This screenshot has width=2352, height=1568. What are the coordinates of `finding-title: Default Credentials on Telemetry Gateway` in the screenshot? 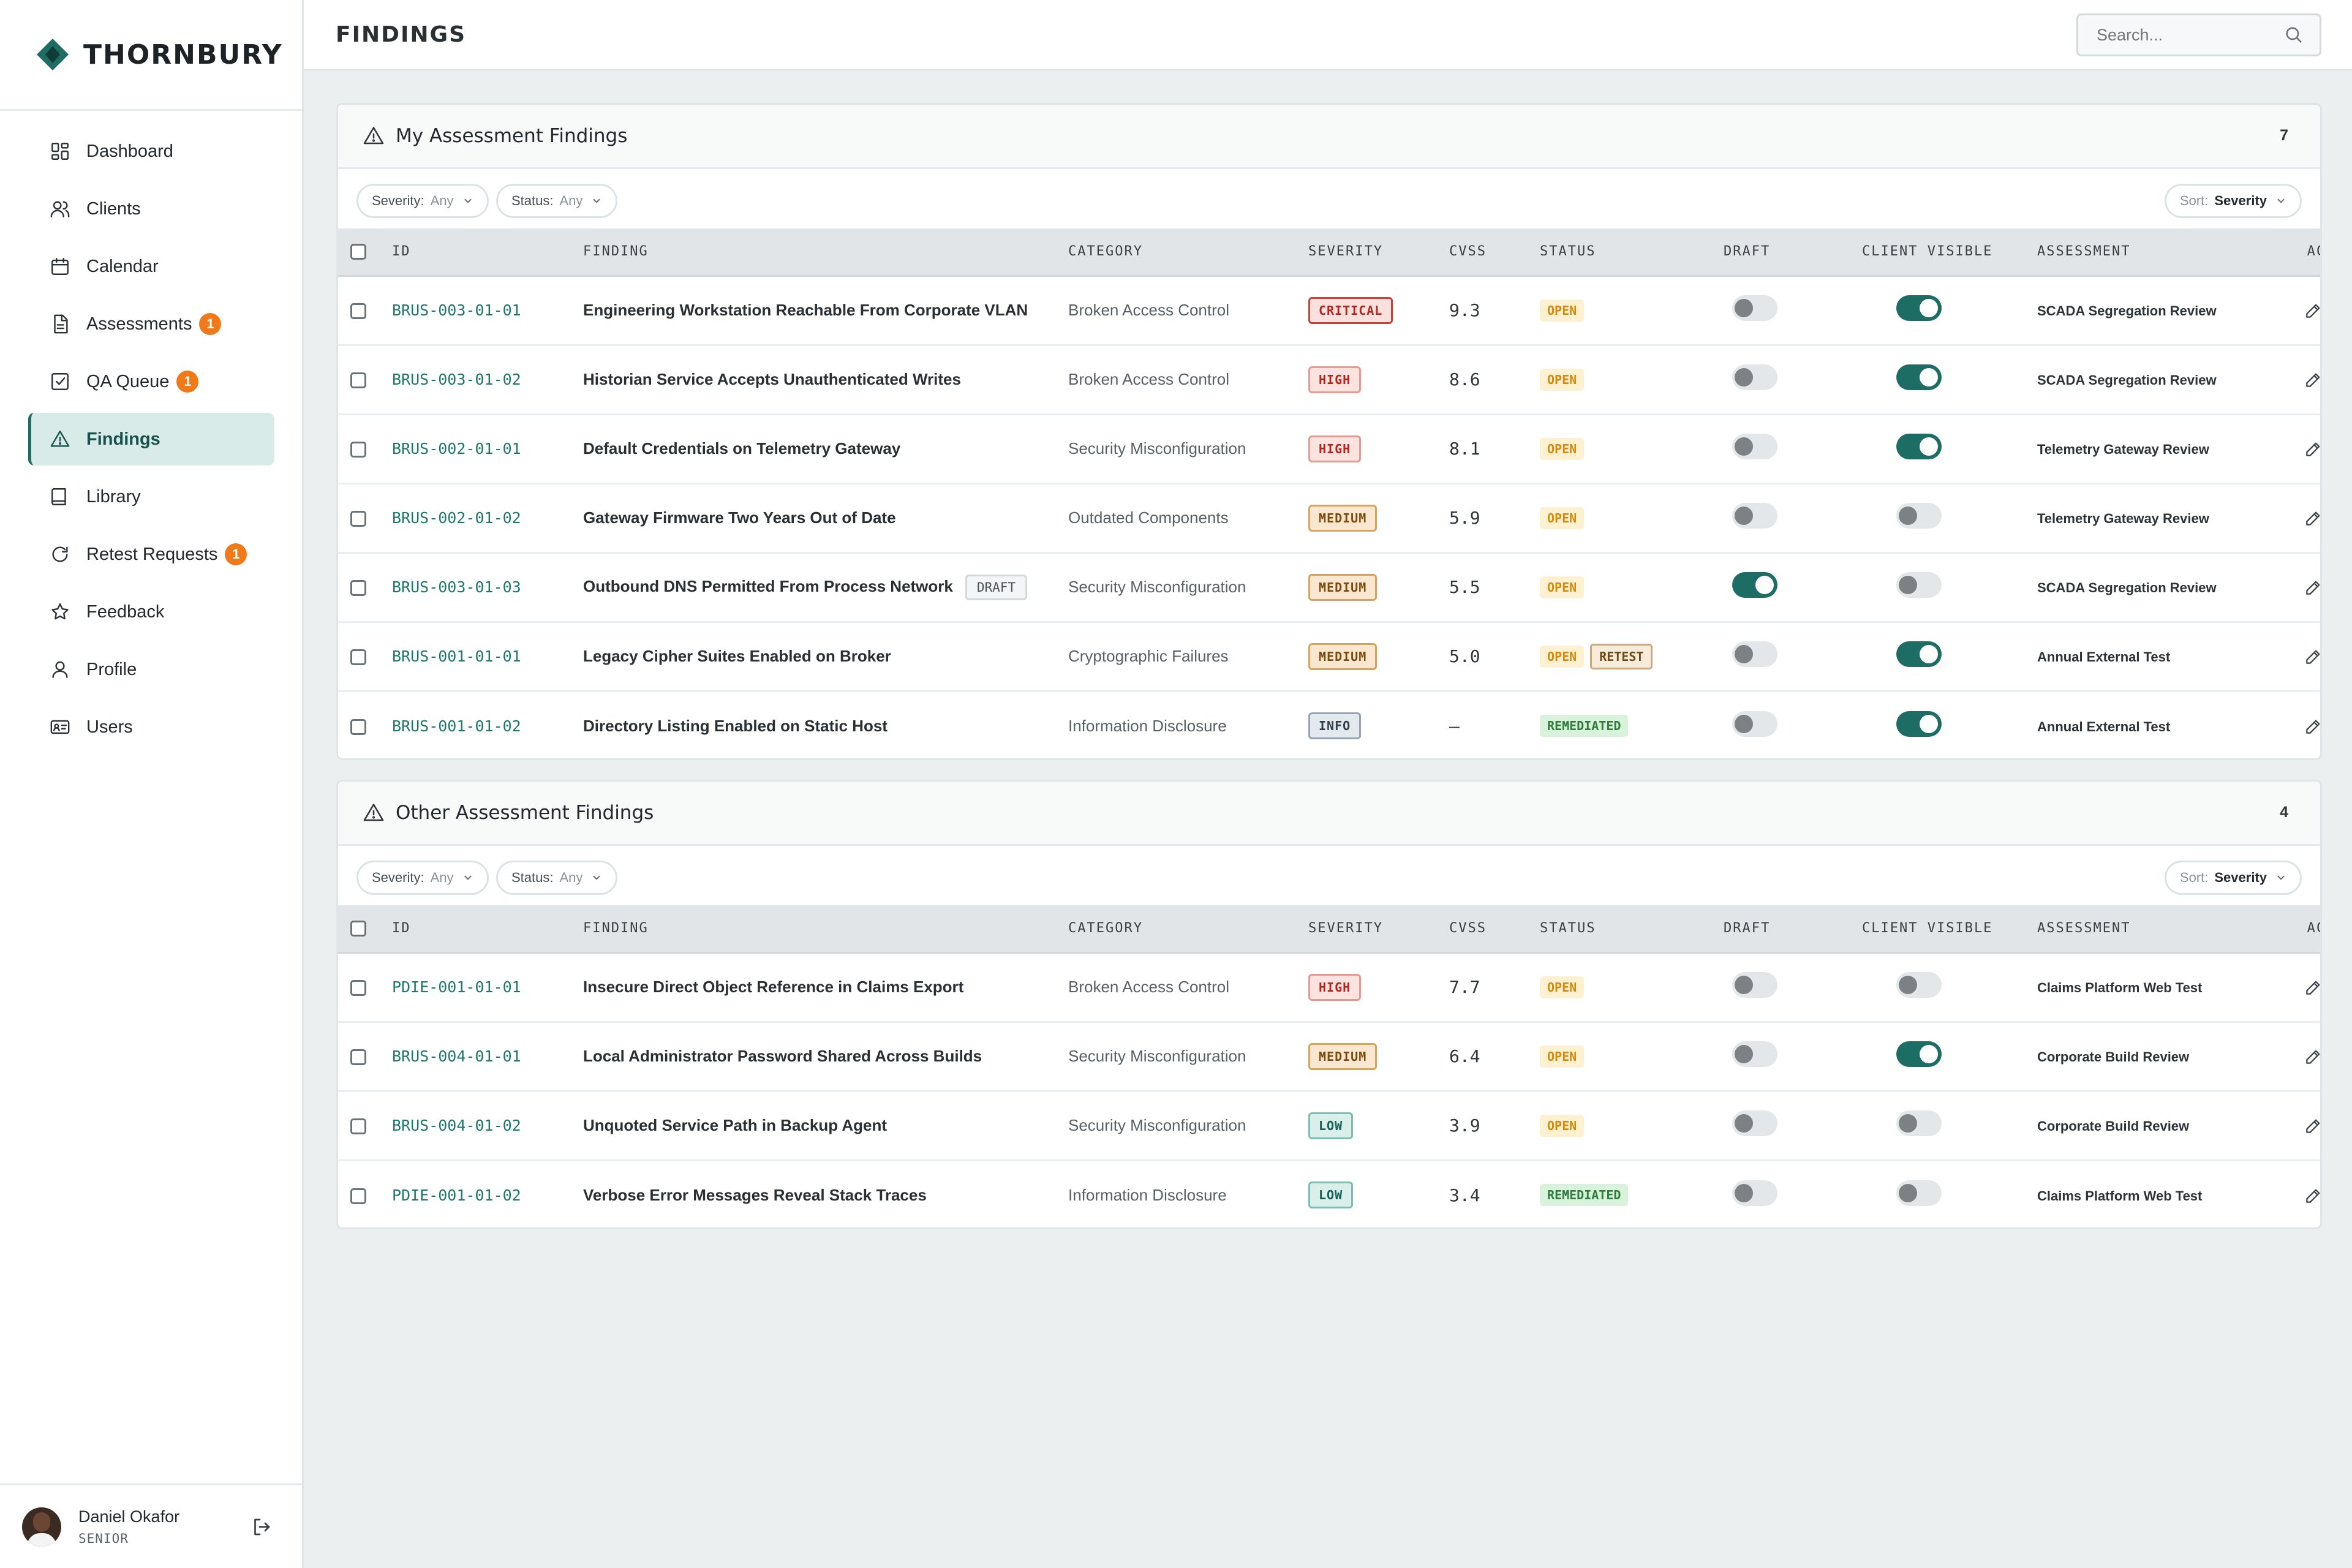 It's located at (742, 449).